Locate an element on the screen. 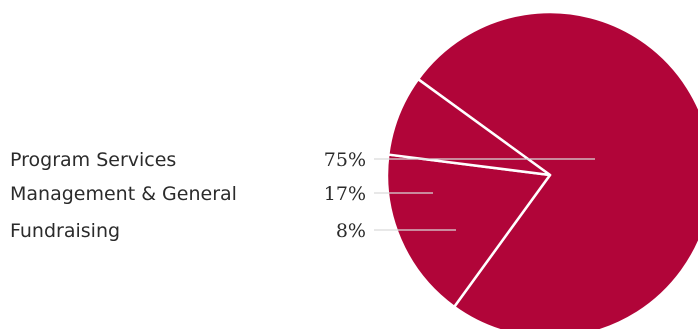  value-label-program-services: 75% is located at coordinates (345, 160).